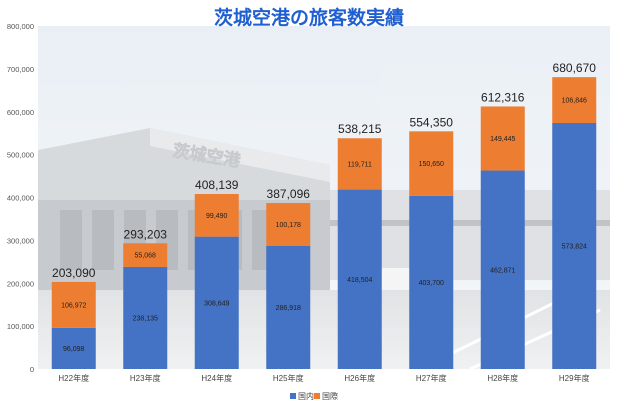 The height and width of the screenshot is (410, 619). I want to click on data-label-domestic: 418,504, so click(359, 280).